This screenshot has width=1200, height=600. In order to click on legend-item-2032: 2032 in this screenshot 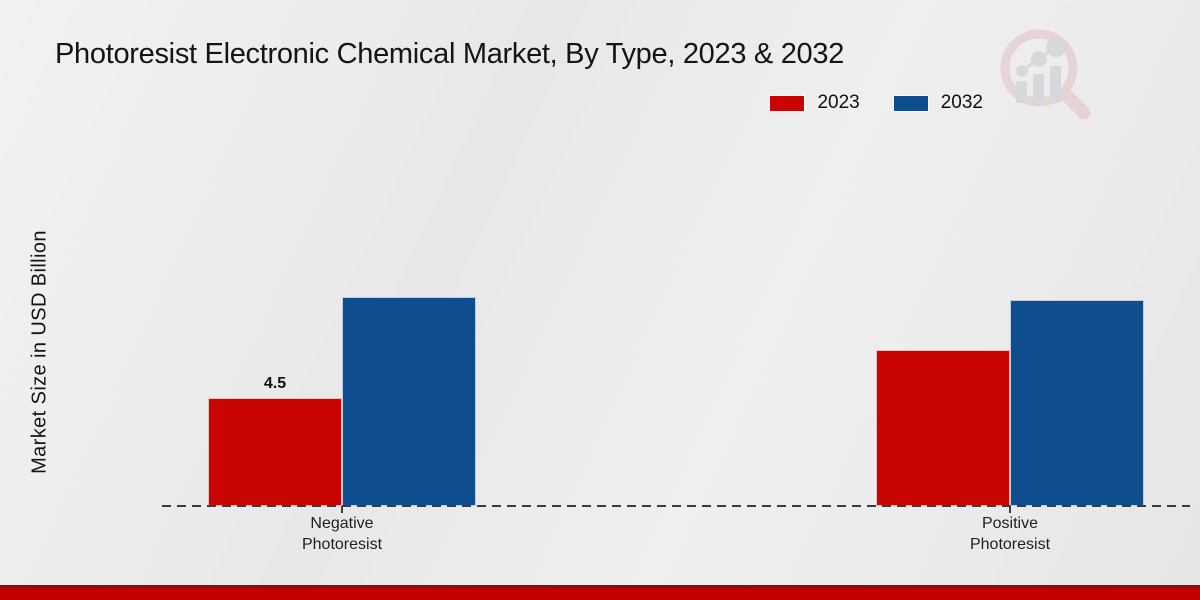, I will do `click(938, 103)`.